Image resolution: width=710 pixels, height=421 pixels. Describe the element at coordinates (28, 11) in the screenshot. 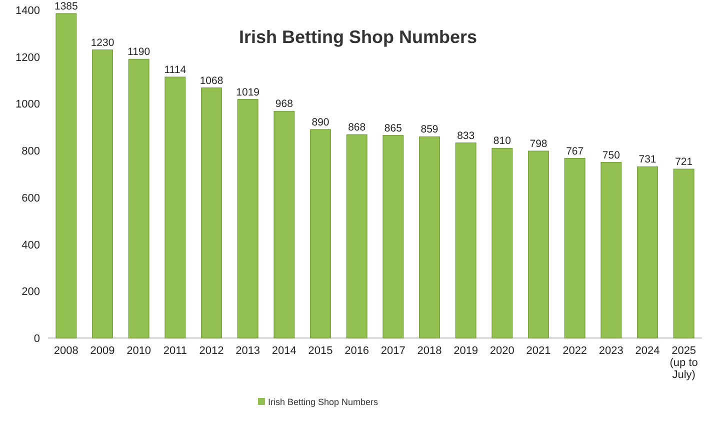

I see `y-tick-label: 1400` at that location.